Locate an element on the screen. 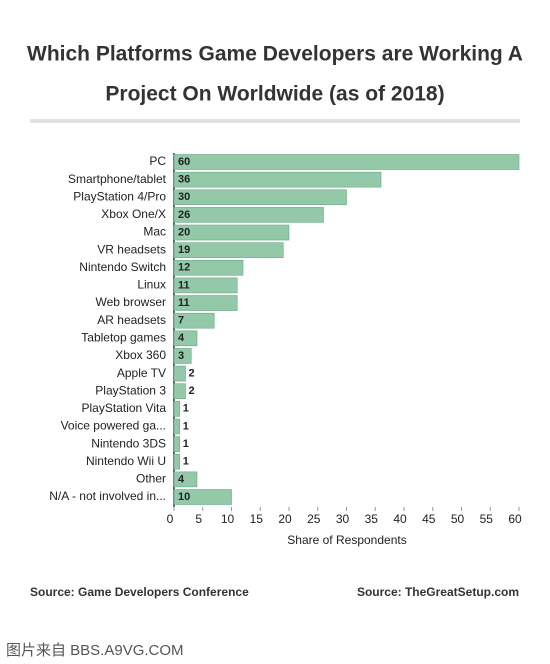 The width and height of the screenshot is (550, 664). category-label: PlayStation Vita is located at coordinates (124, 408).